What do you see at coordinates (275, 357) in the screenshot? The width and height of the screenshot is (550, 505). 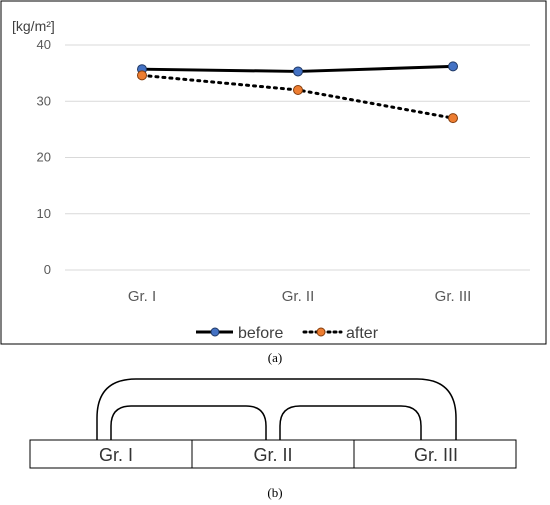 I see `caption-a: (a)` at bounding box center [275, 357].